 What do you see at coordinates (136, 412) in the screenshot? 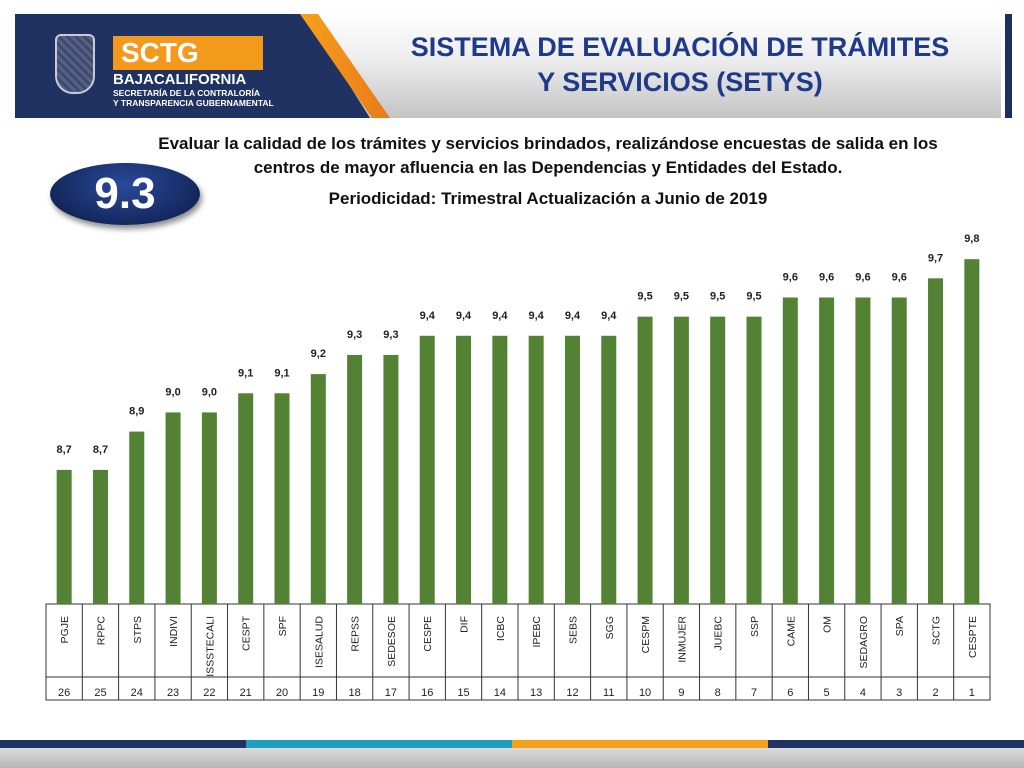
I see `data-label: 8,9` at bounding box center [136, 412].